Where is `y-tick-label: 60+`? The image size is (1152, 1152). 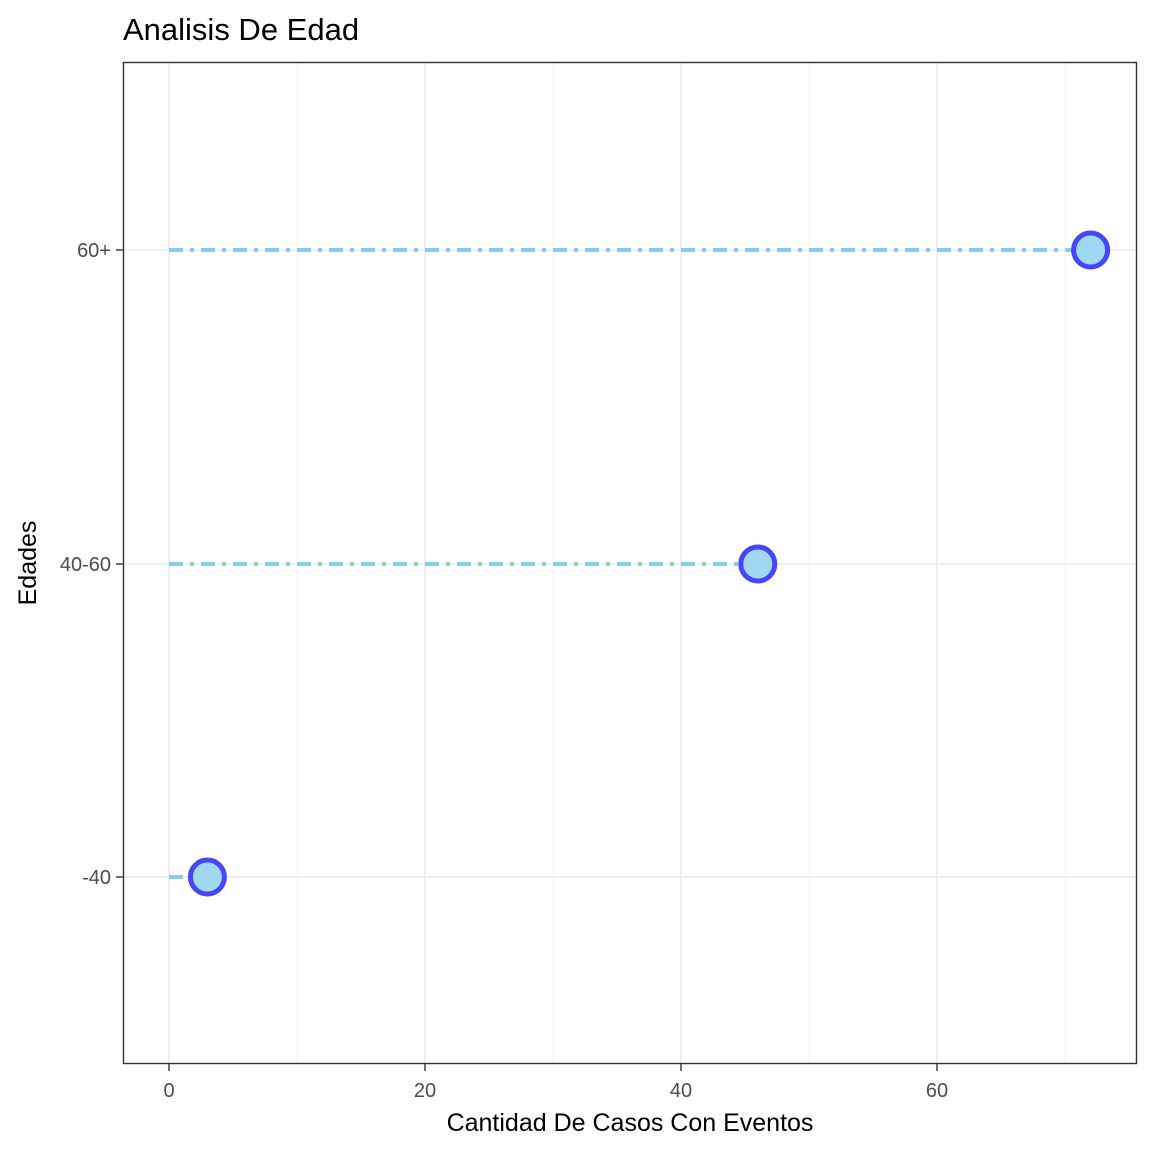
y-tick-label: 60+ is located at coordinates (94, 251).